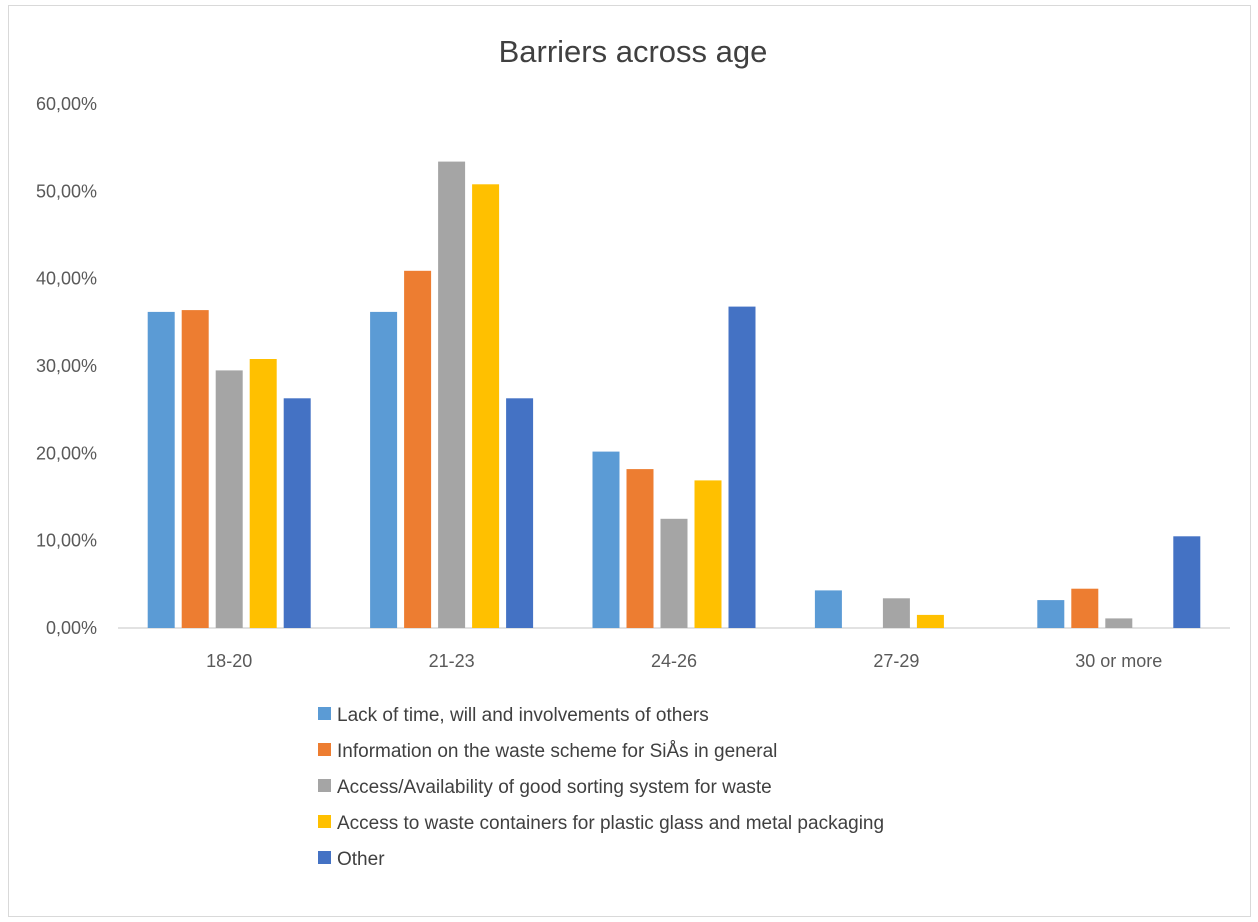 The width and height of the screenshot is (1258, 922). Describe the element at coordinates (1118, 661) in the screenshot. I see `x-tick-label: 30 or more` at that location.